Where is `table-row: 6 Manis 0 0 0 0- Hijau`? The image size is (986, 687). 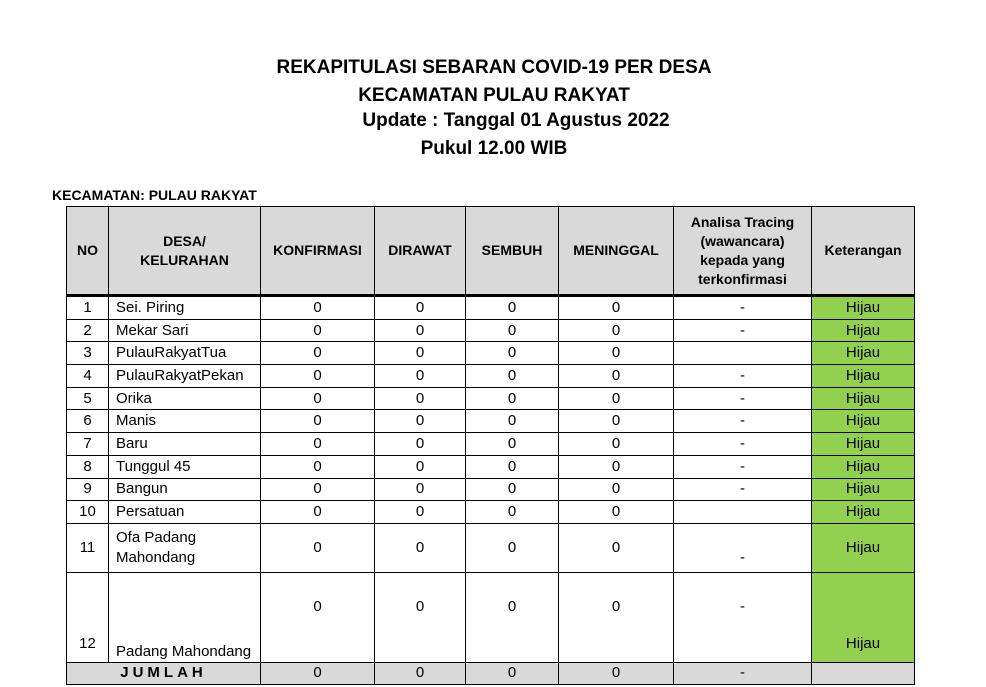
table-row: 6 Manis 0 0 0 0- Hijau is located at coordinates (490, 421).